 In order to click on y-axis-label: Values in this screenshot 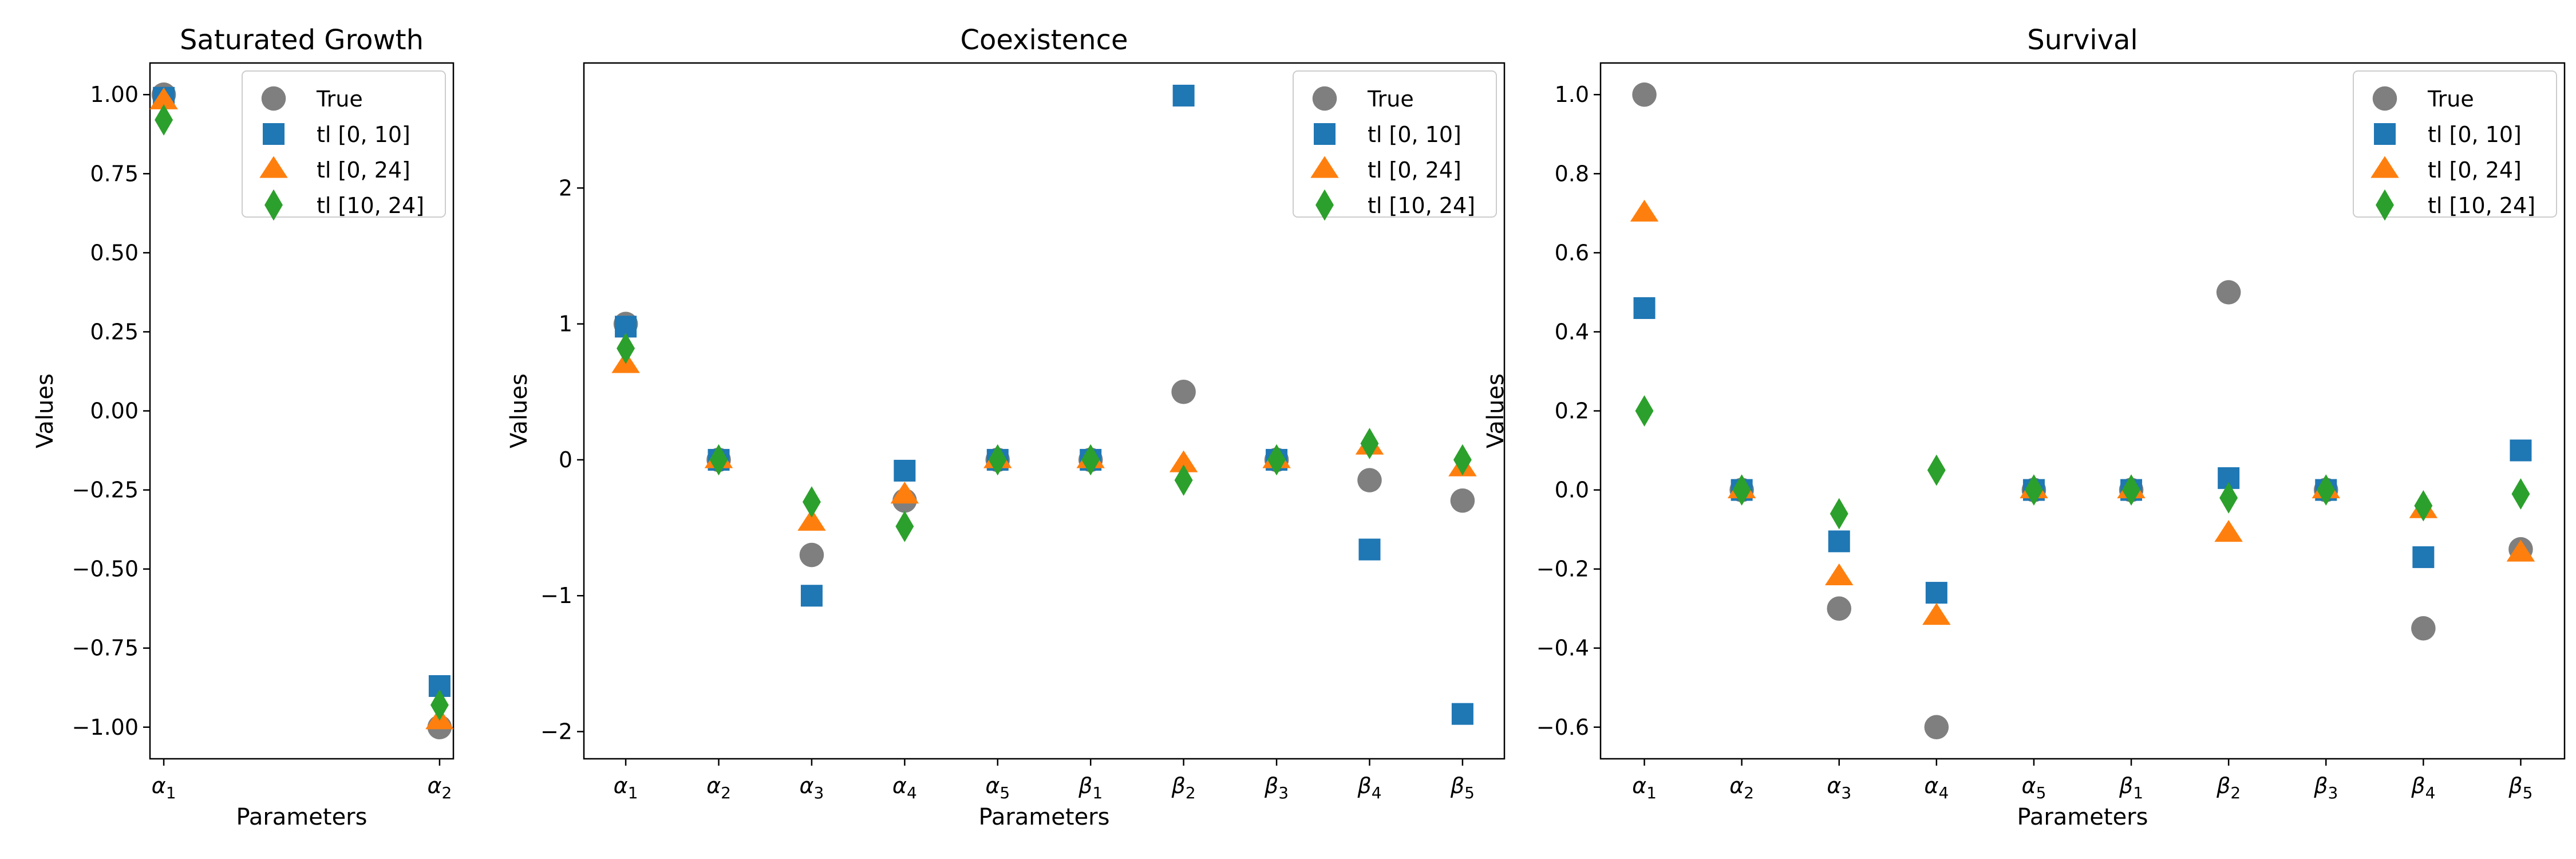, I will do `click(519, 410)`.